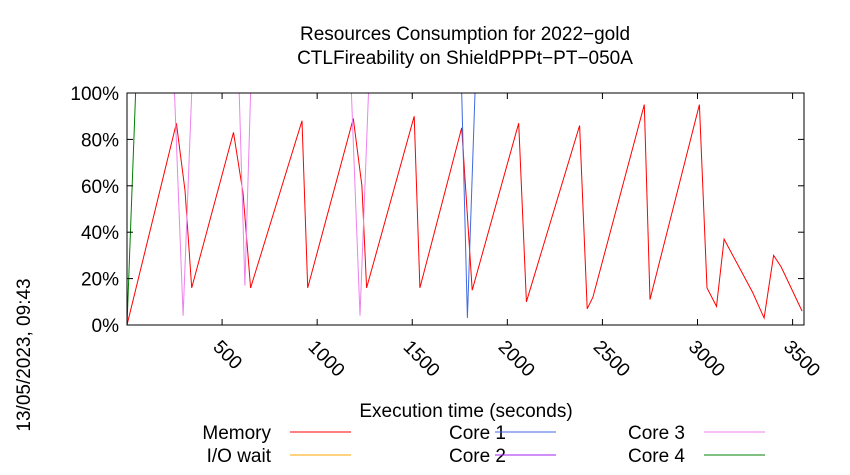 The image size is (850, 475). I want to click on legend-label-core-1: Core 1, so click(477, 433).